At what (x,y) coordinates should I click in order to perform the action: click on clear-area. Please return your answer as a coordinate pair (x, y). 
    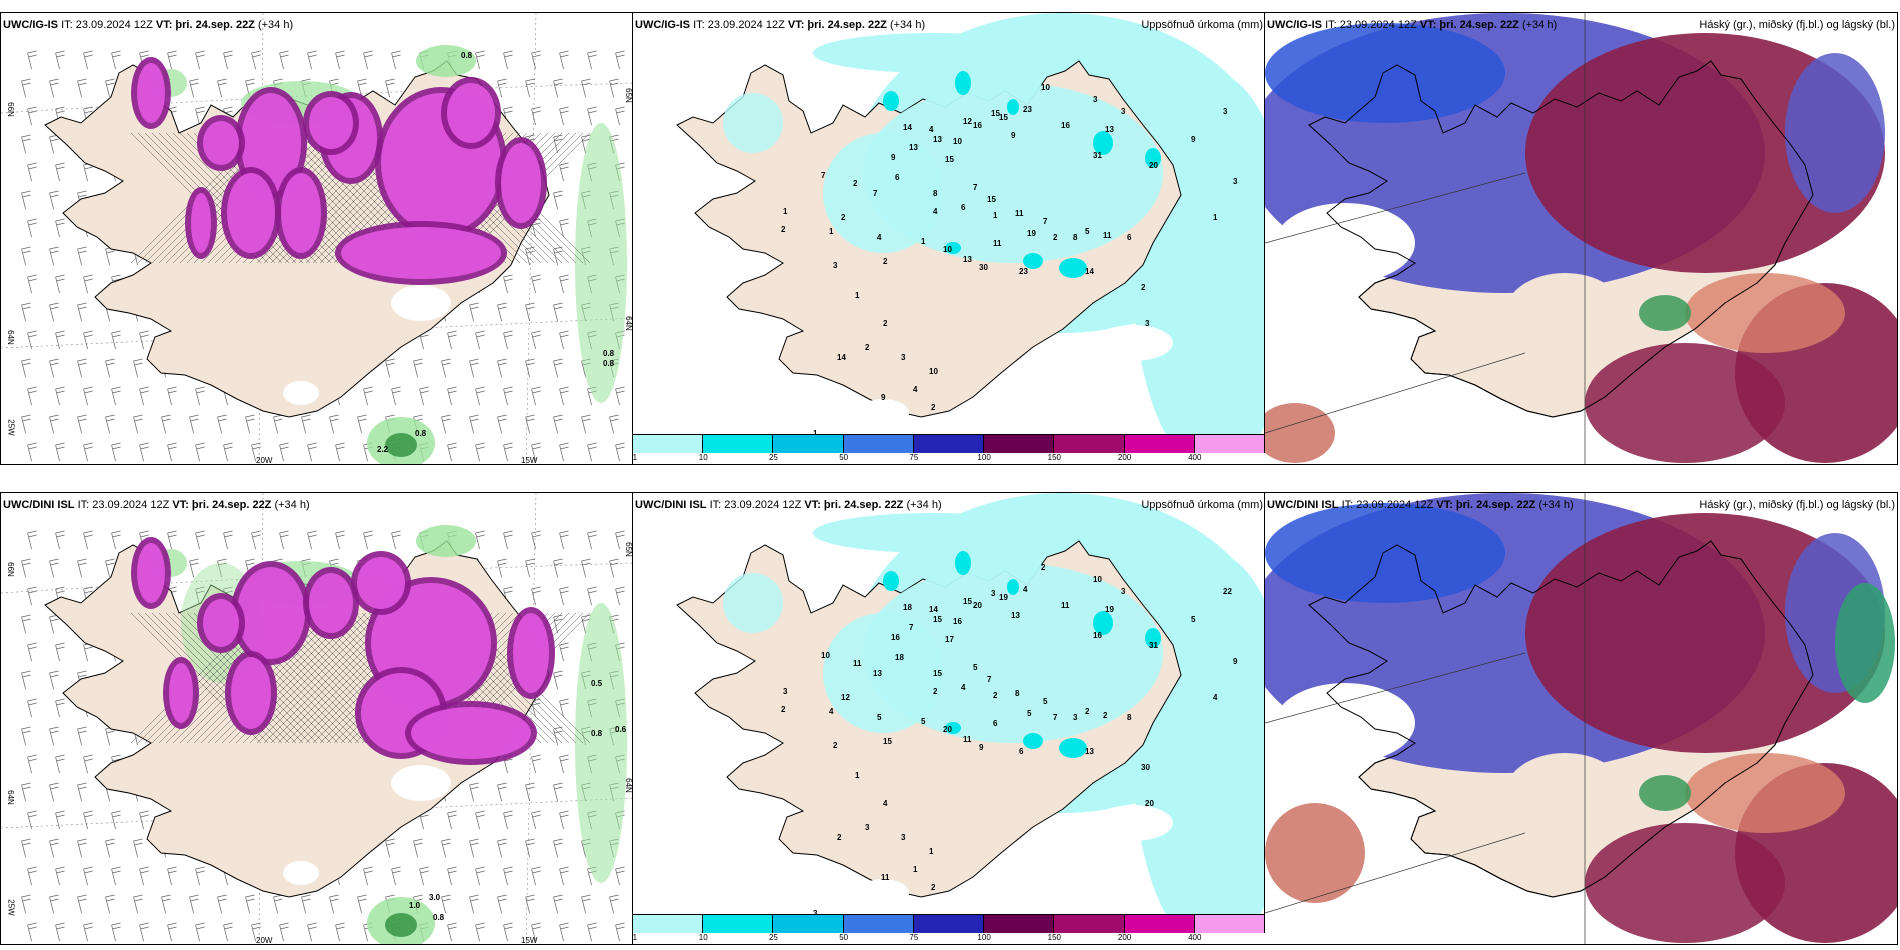
    Looking at the image, I should click on (1345, 723).